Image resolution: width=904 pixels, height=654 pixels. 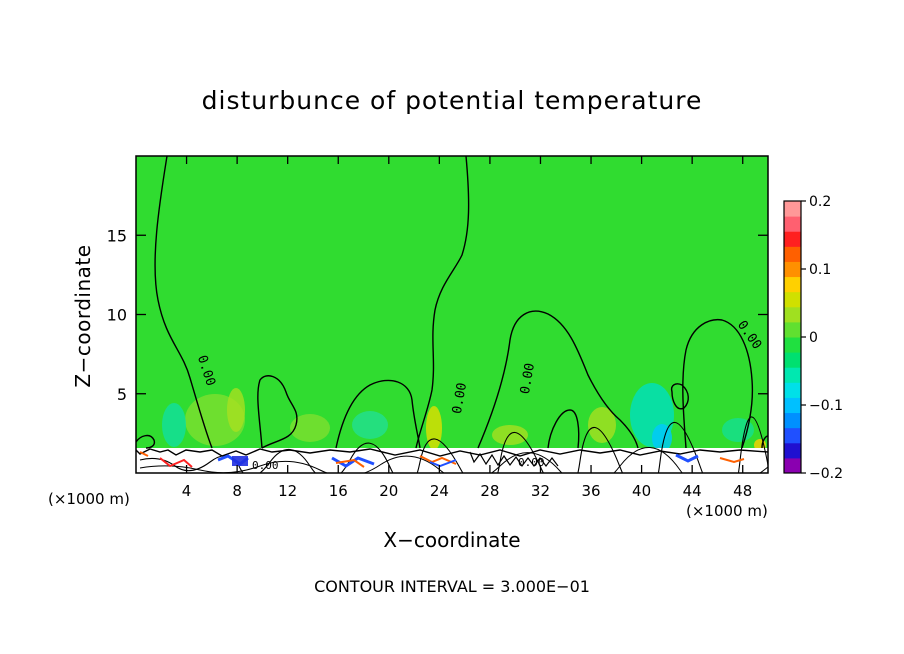 I want to click on x-tick-label: 4, so click(x=187, y=491).